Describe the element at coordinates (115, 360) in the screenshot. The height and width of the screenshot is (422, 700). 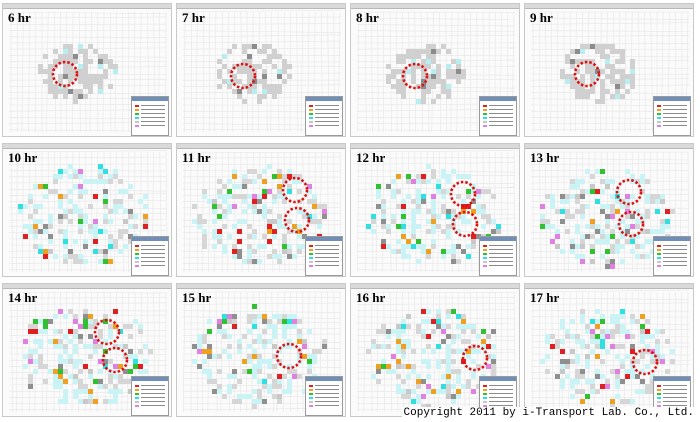
I see `highlight-circle` at that location.